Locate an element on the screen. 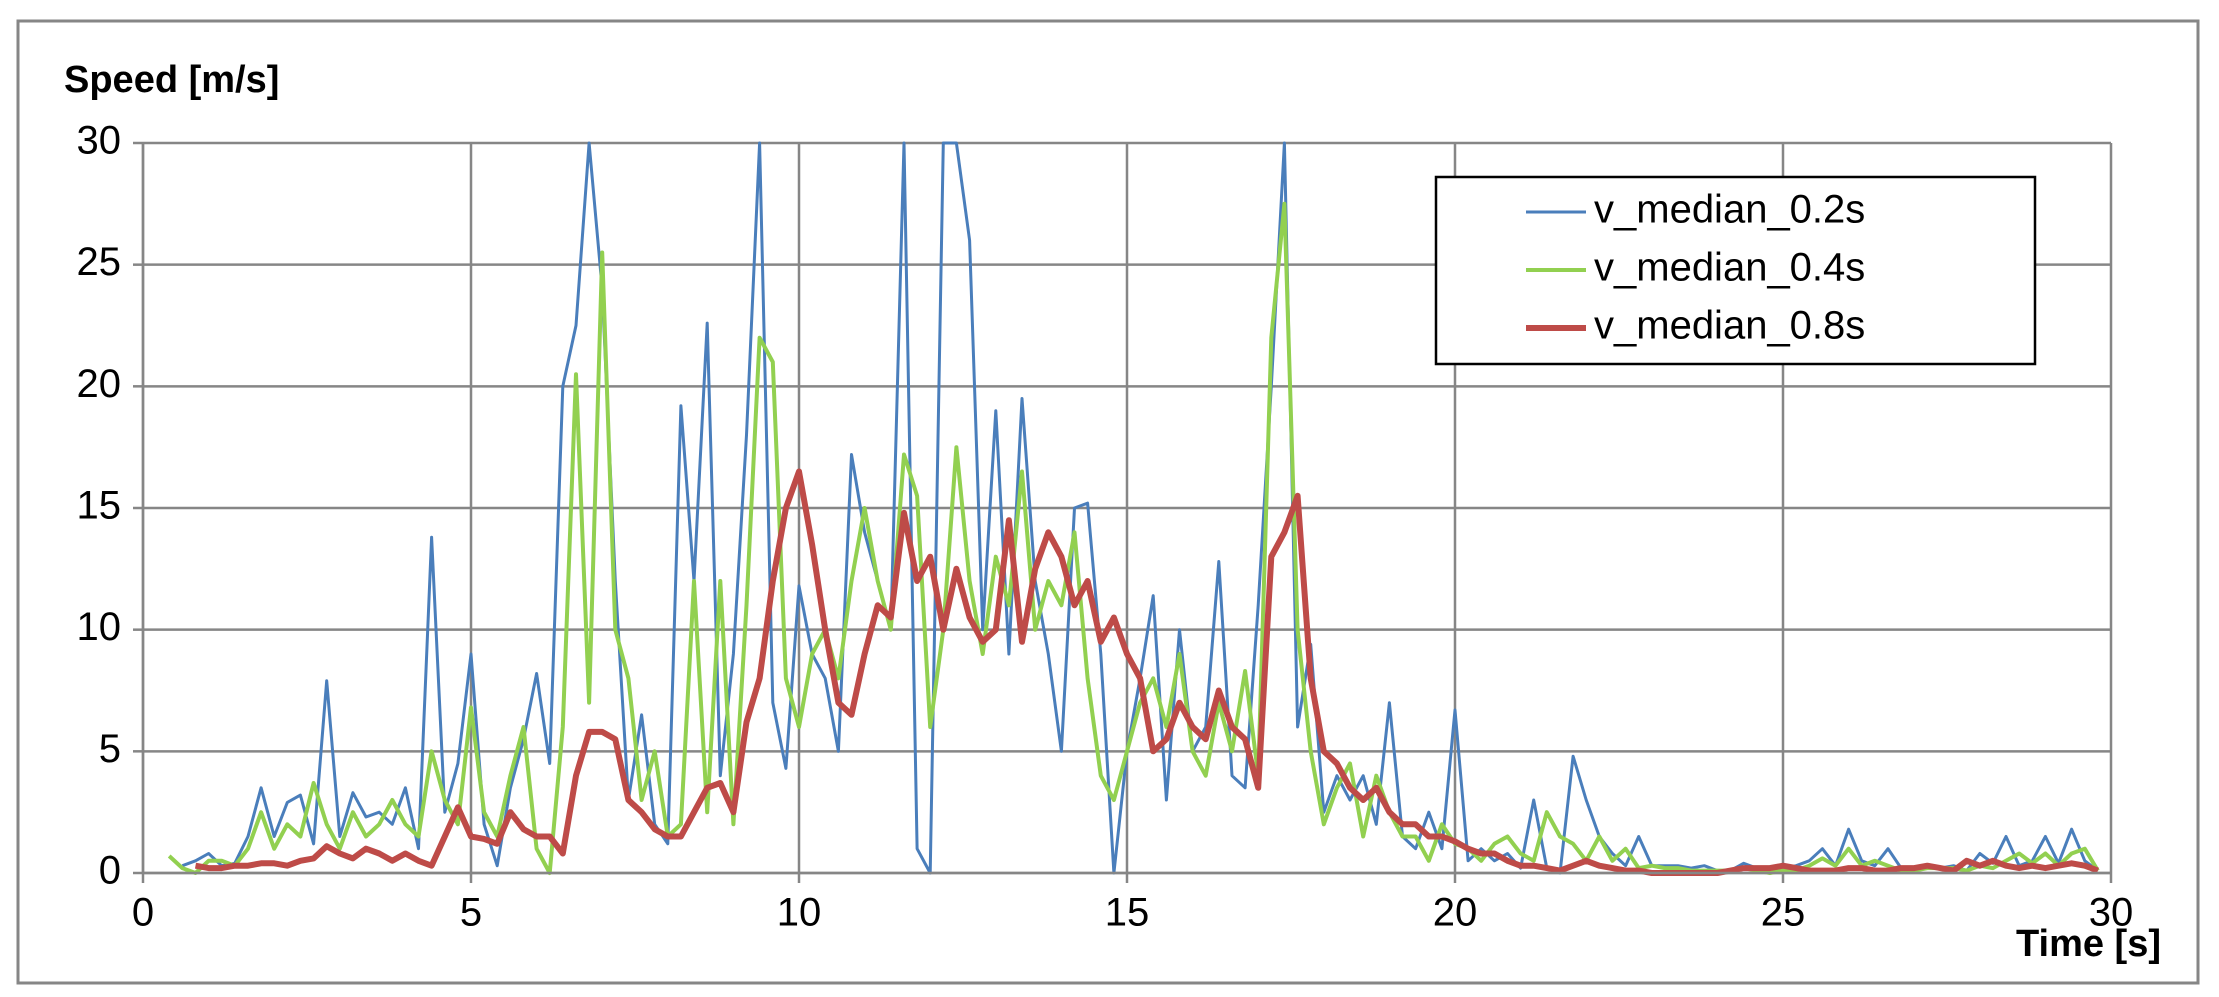 The width and height of the screenshot is (2219, 997). legend-label: v_median_0.4s is located at coordinates (1729, 268).